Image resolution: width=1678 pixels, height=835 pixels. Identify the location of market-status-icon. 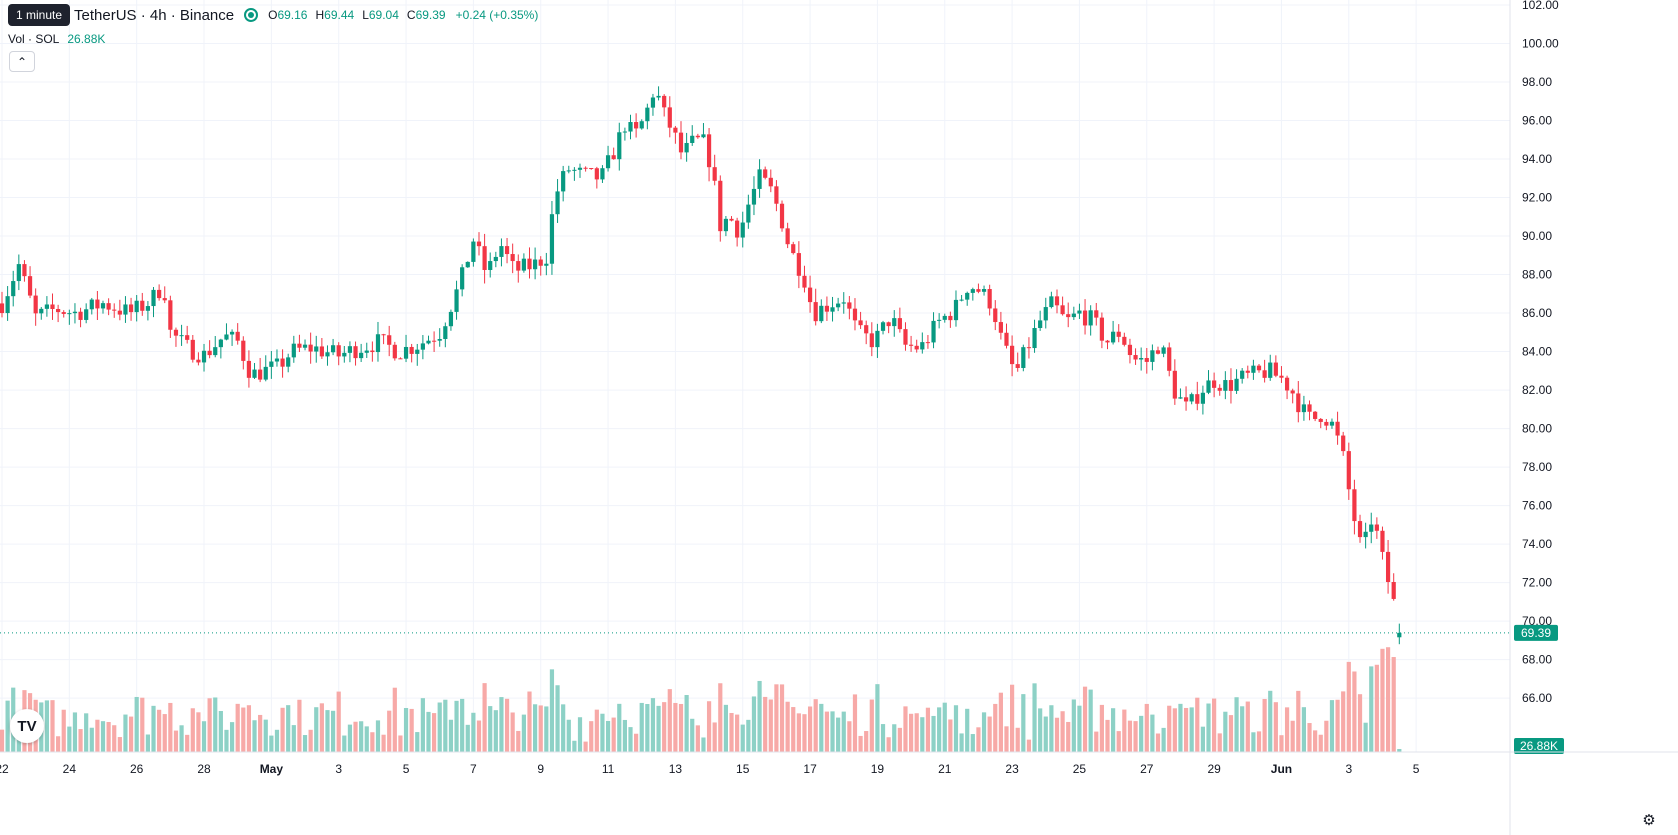
(251, 15).